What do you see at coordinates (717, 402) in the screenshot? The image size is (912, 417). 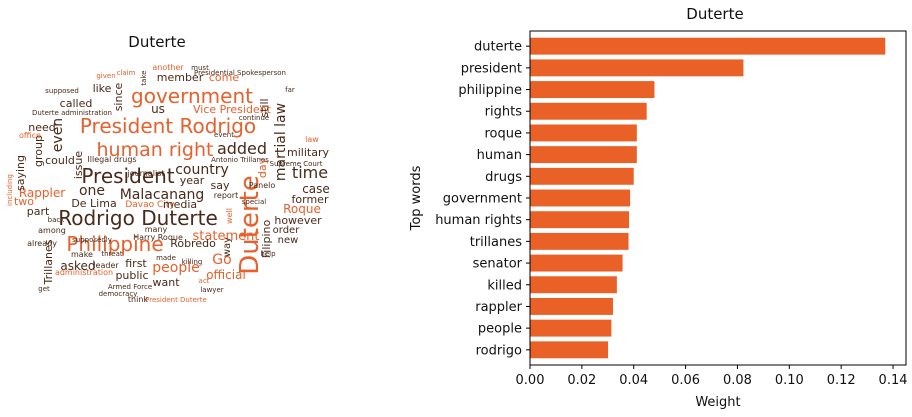 I see `x-axis-label: Weight` at bounding box center [717, 402].